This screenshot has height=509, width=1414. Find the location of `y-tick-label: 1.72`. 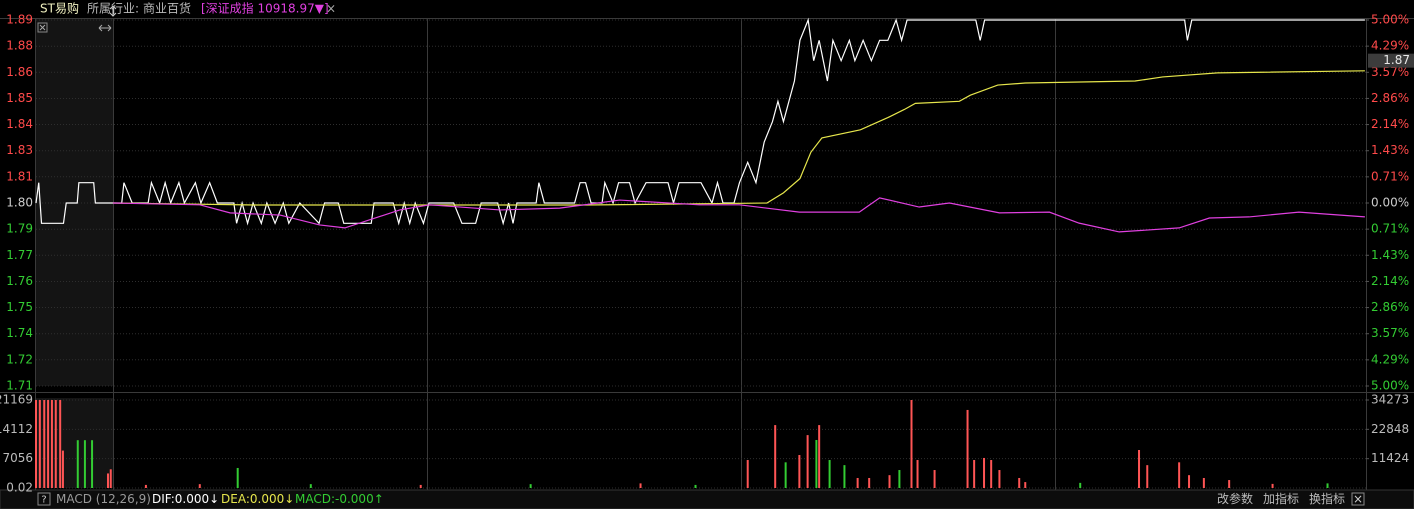

y-tick-label: 1.72 is located at coordinates (19, 359).